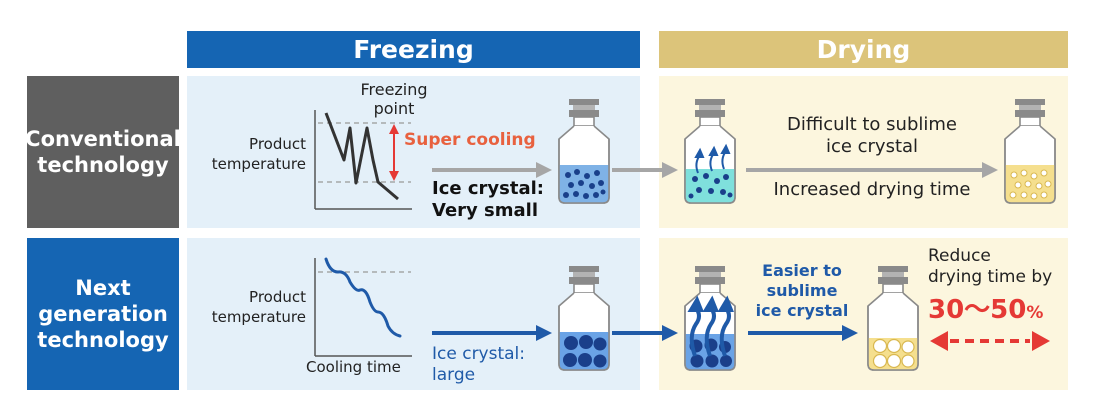 The width and height of the screenshot is (1100, 420). I want to click on easier-sublime-line1: Easier to, so click(802, 270).